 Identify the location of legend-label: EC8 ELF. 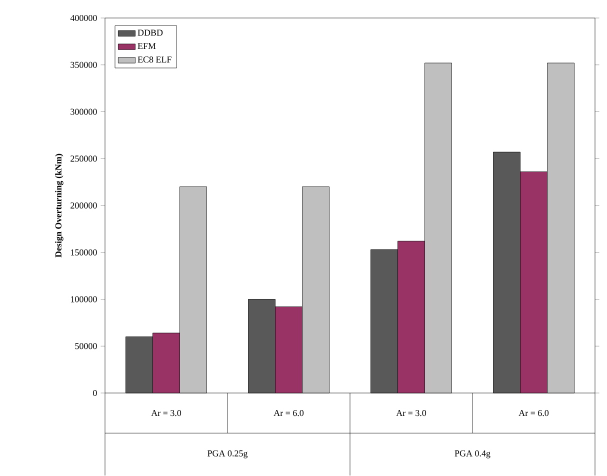
(155, 59).